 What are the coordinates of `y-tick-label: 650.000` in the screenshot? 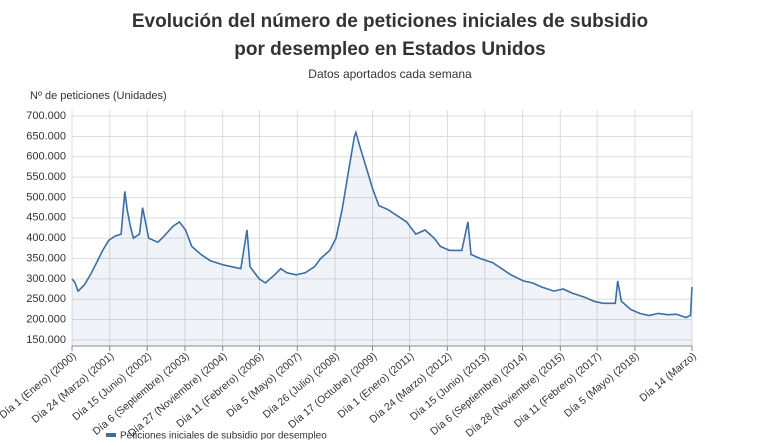 It's located at (46, 136).